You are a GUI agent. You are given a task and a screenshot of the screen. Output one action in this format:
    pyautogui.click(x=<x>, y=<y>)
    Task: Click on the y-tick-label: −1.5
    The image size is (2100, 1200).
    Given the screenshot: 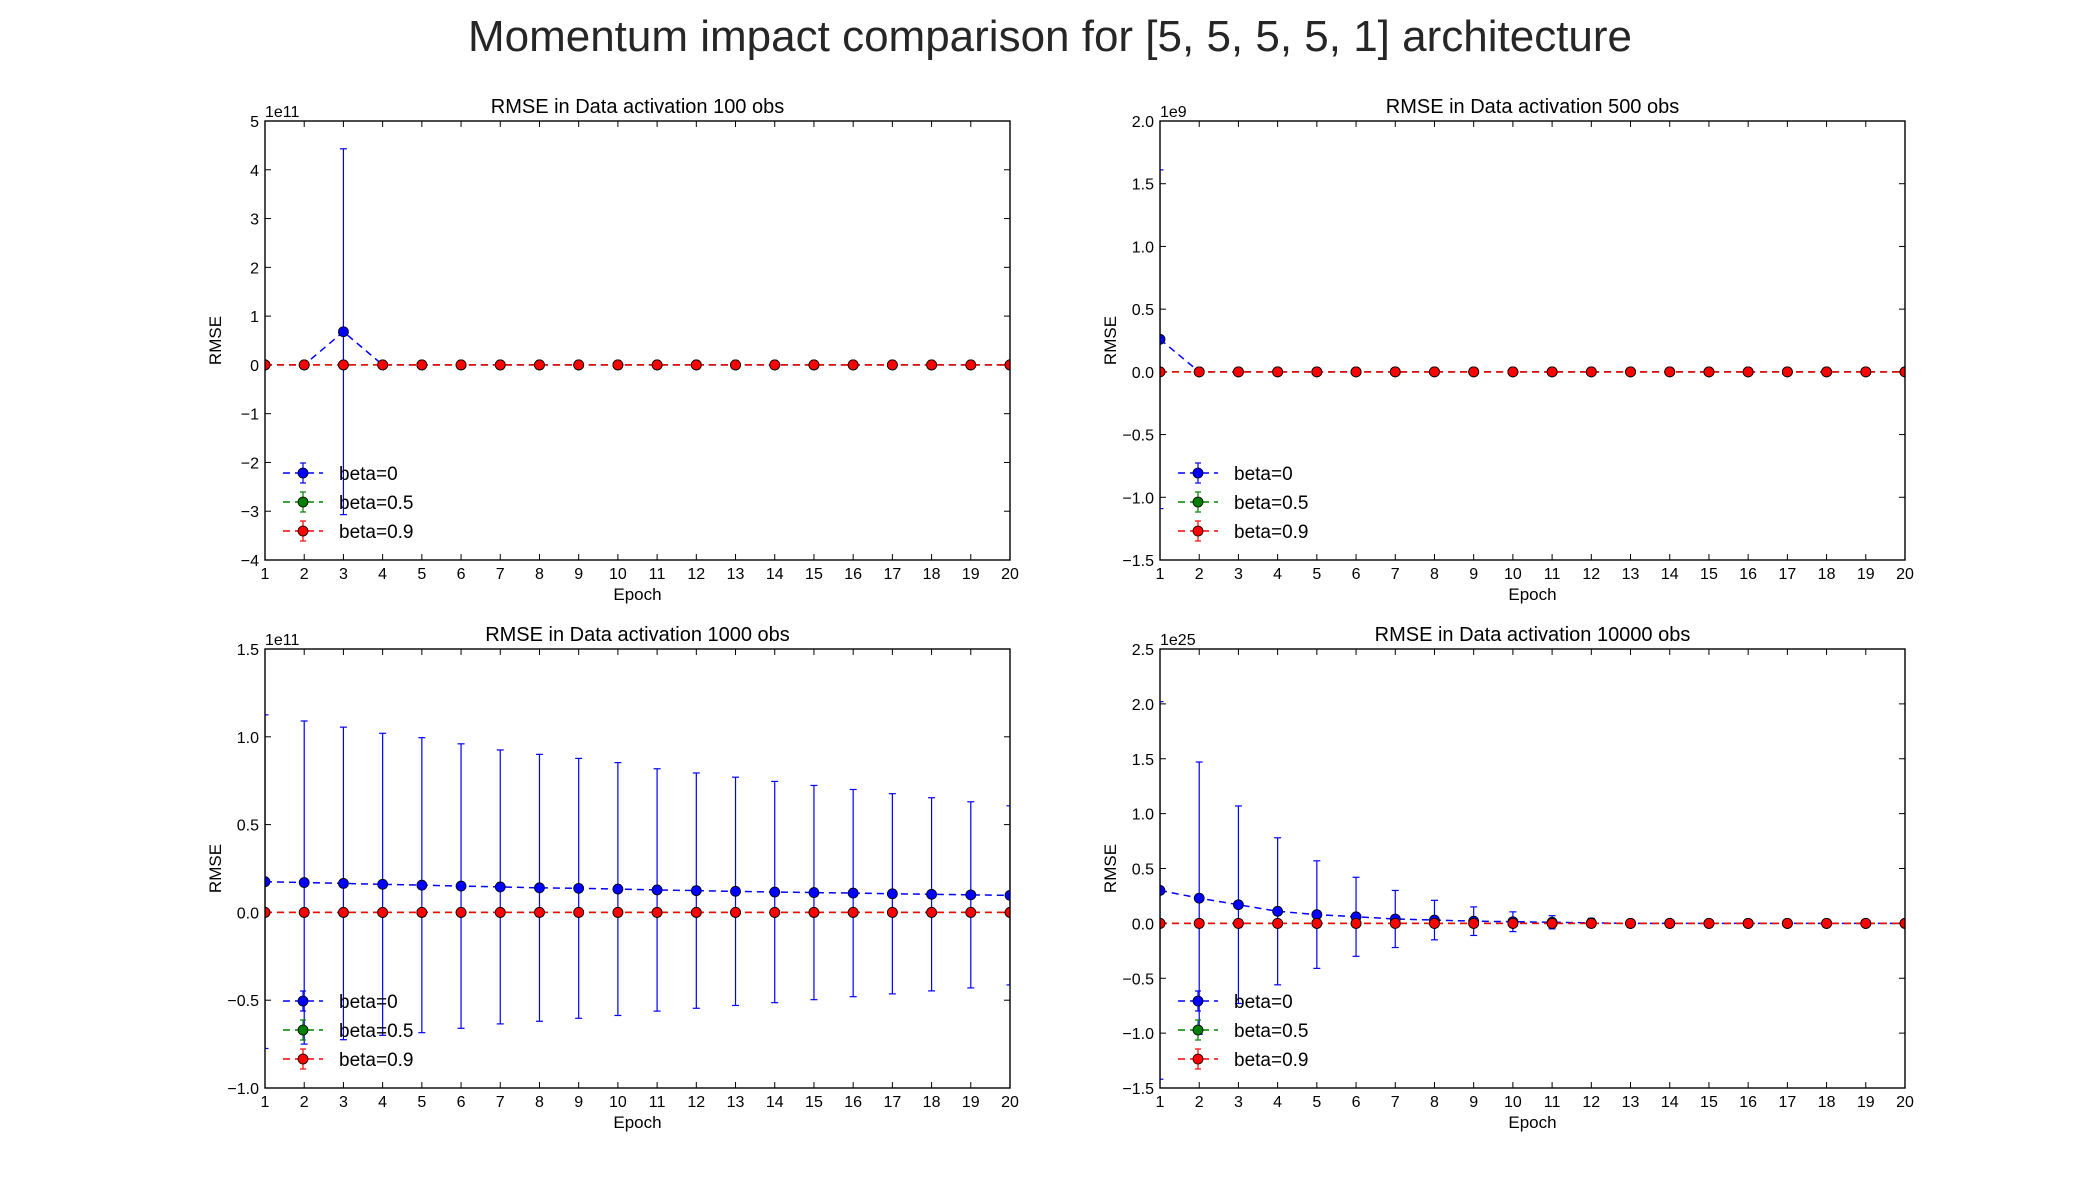 What is the action you would take?
    pyautogui.click(x=1138, y=1089)
    